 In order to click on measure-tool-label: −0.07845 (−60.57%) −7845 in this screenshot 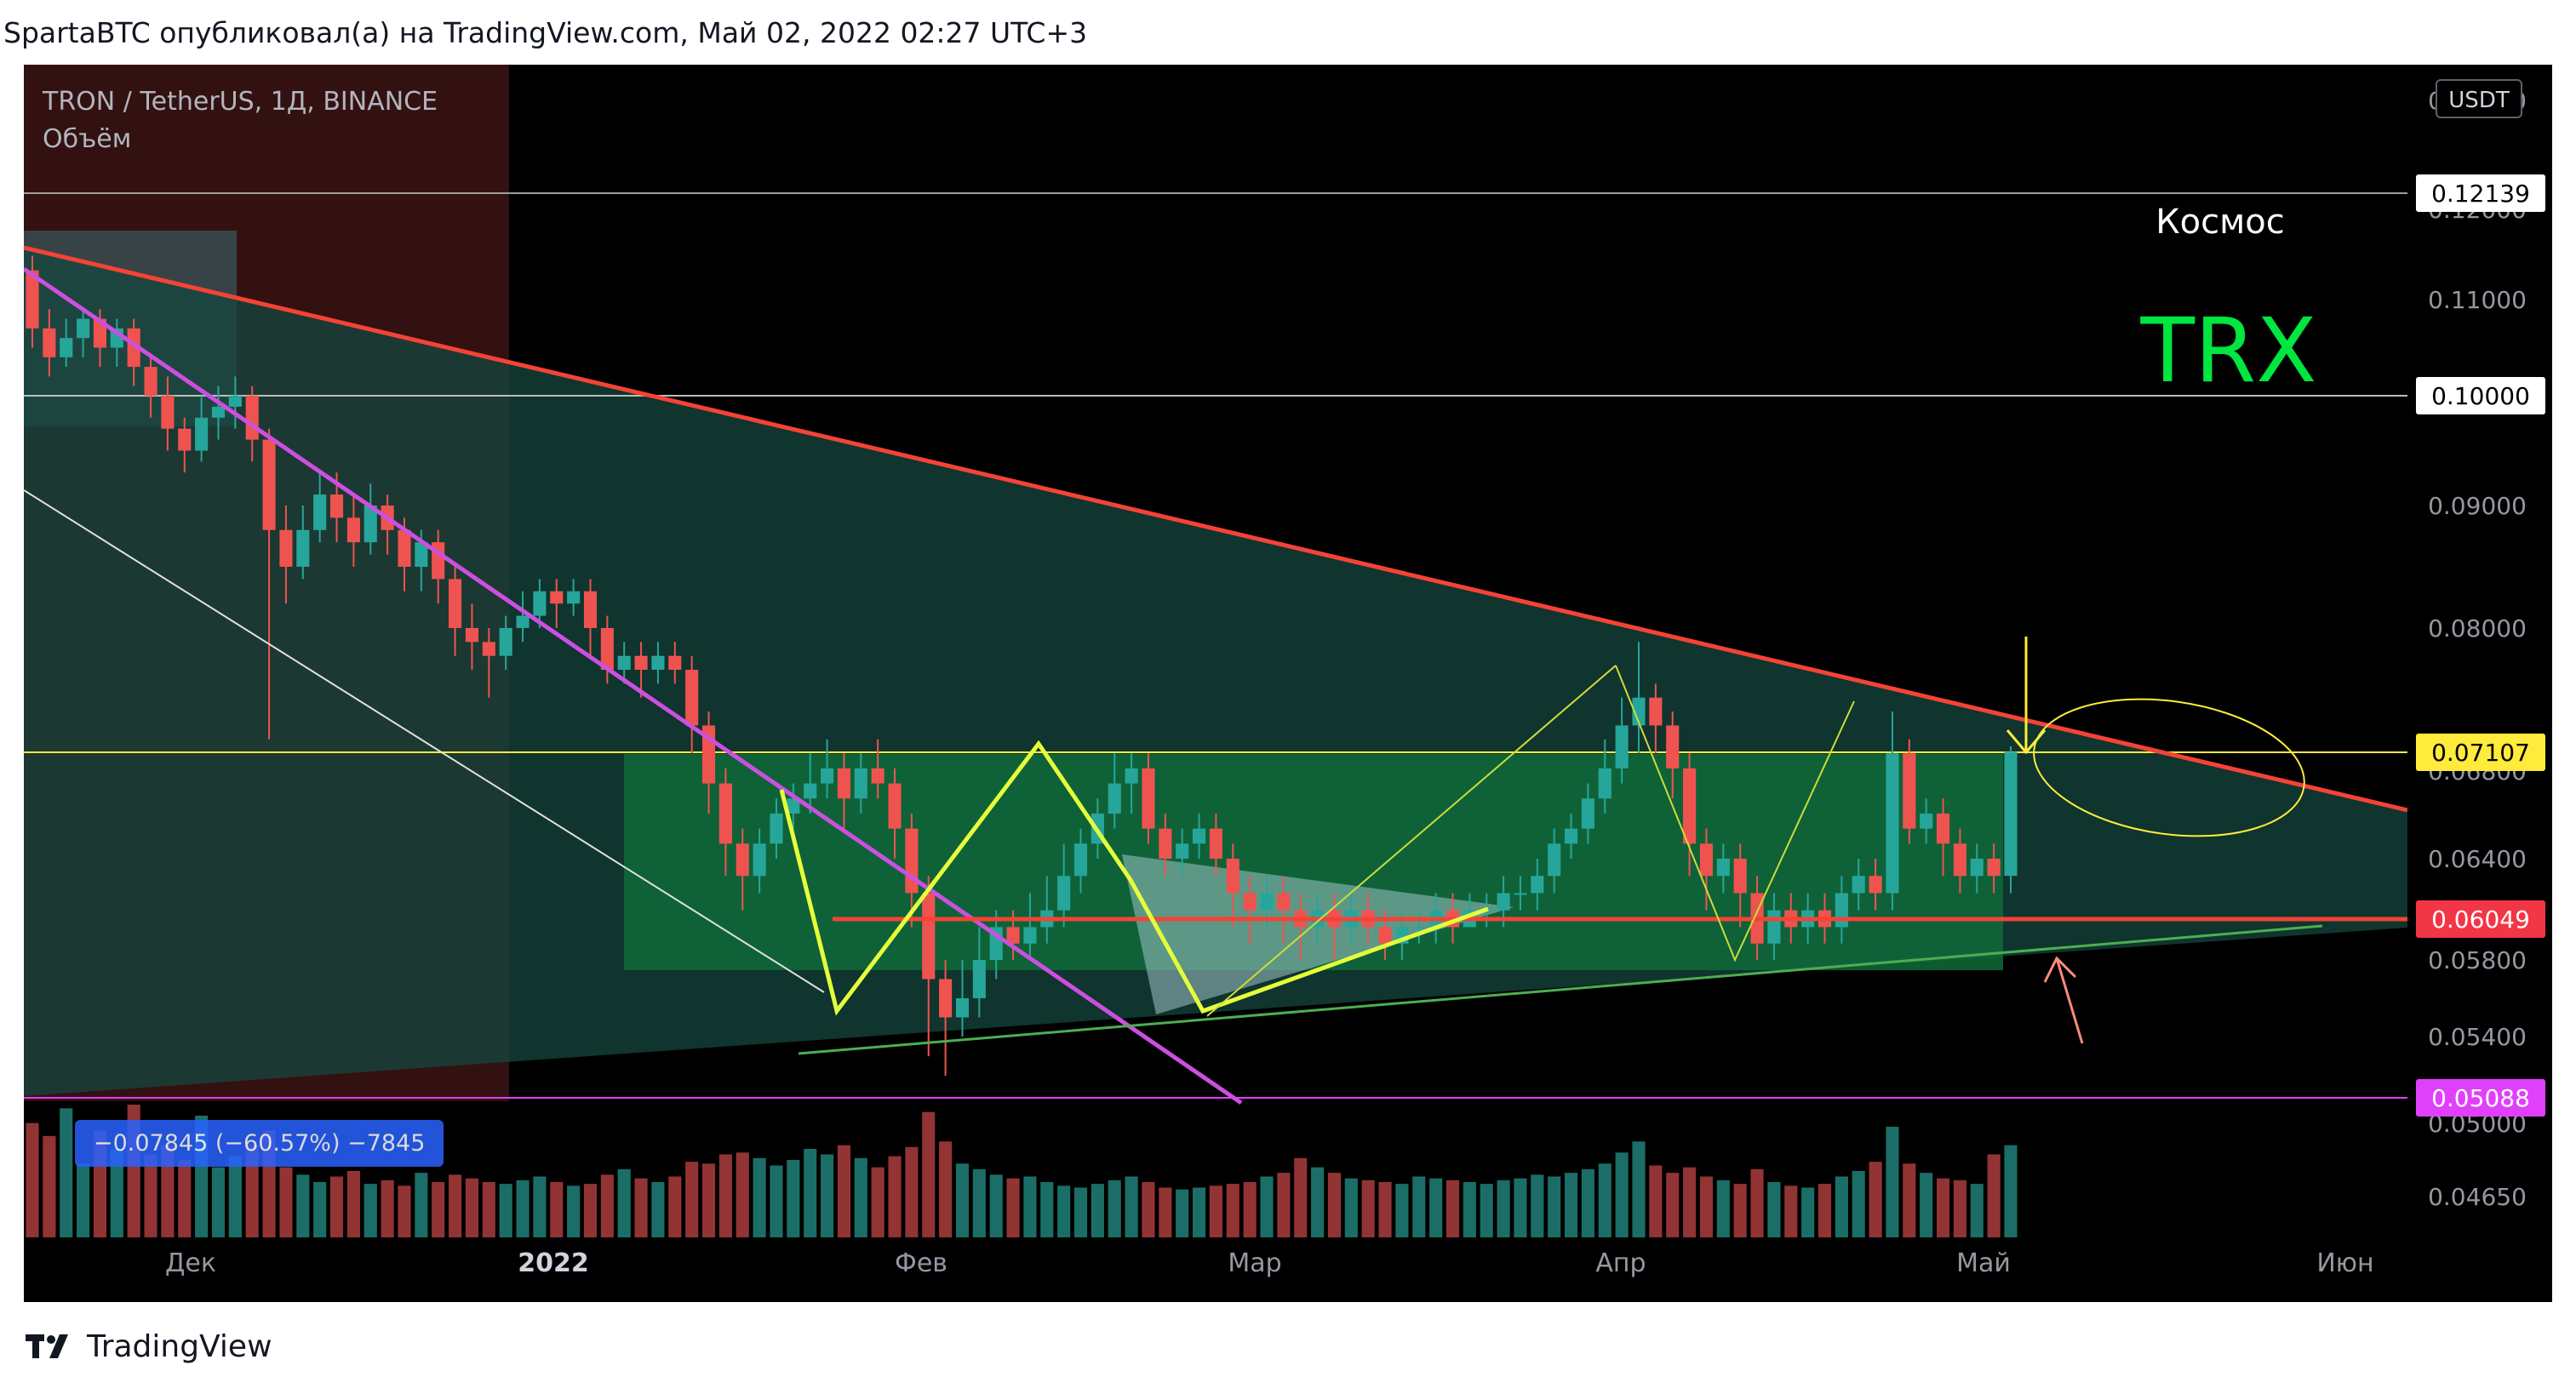, I will do `click(259, 1143)`.